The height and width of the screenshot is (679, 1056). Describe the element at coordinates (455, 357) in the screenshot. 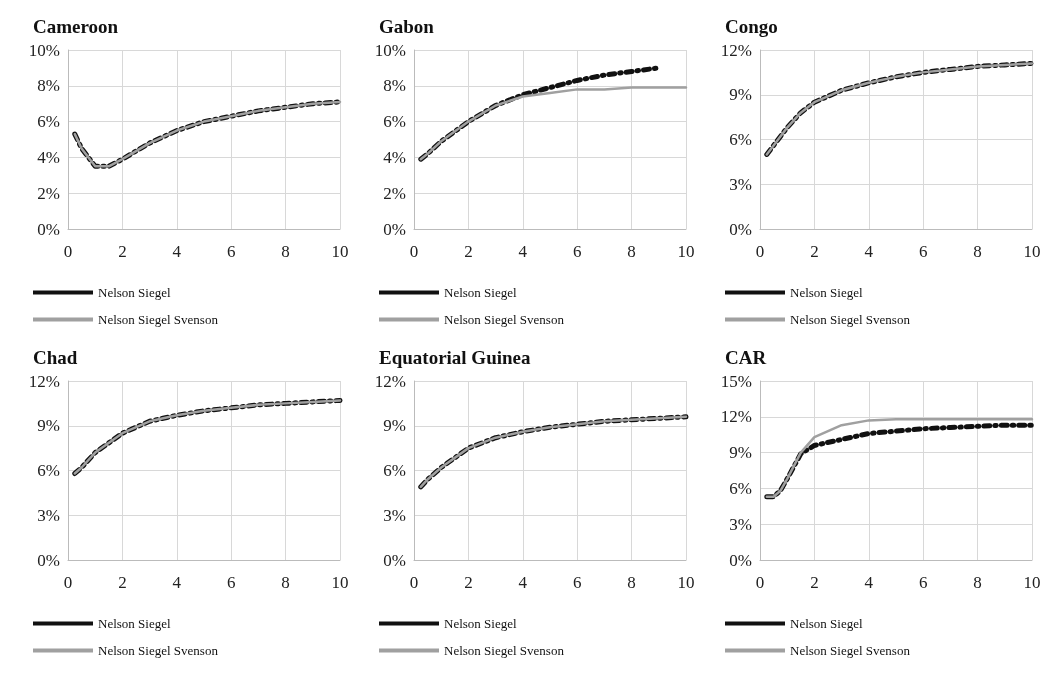

I see `chart-title: Equatorial Guinea` at that location.